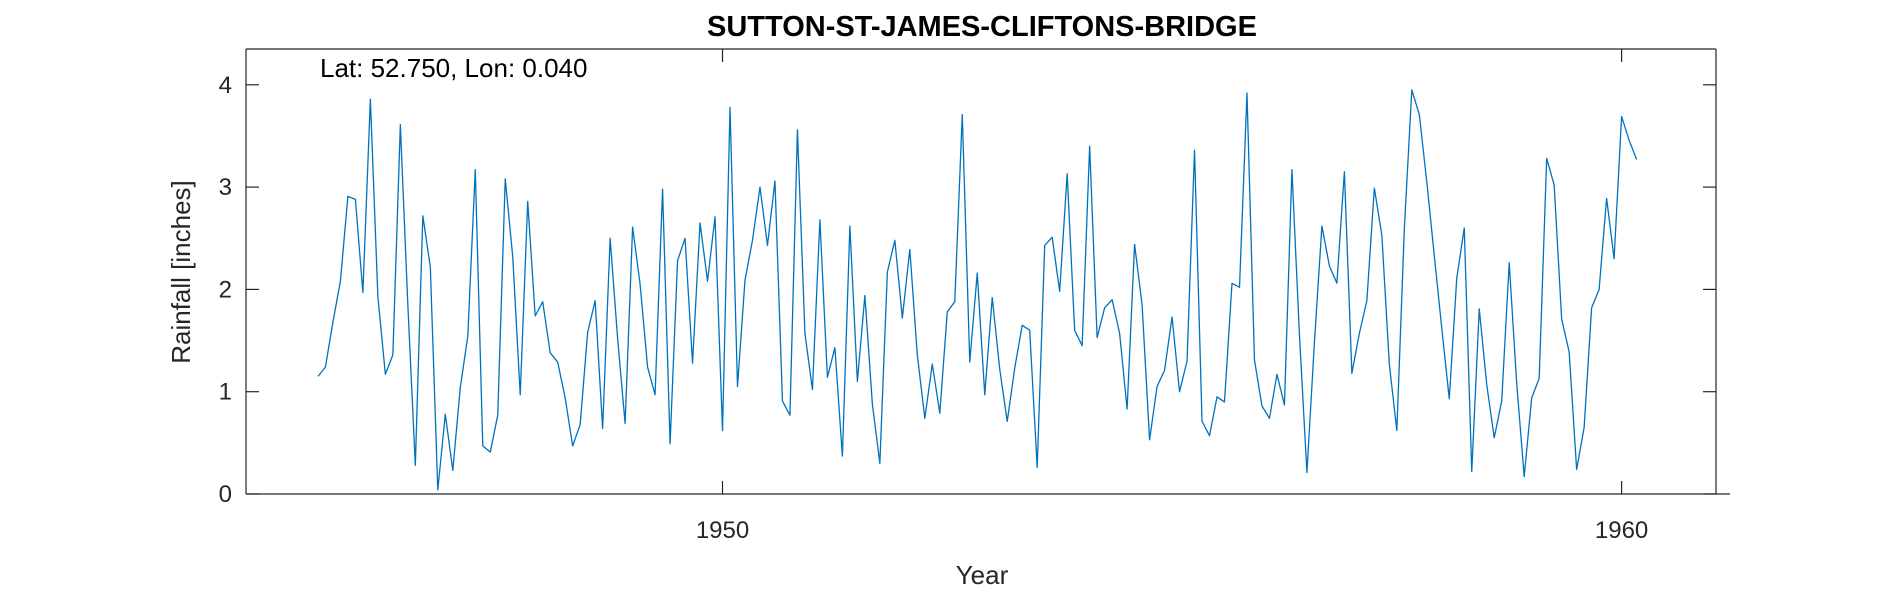 Image resolution: width=1890 pixels, height=591 pixels. I want to click on y-tick-label: 0, so click(225, 494).